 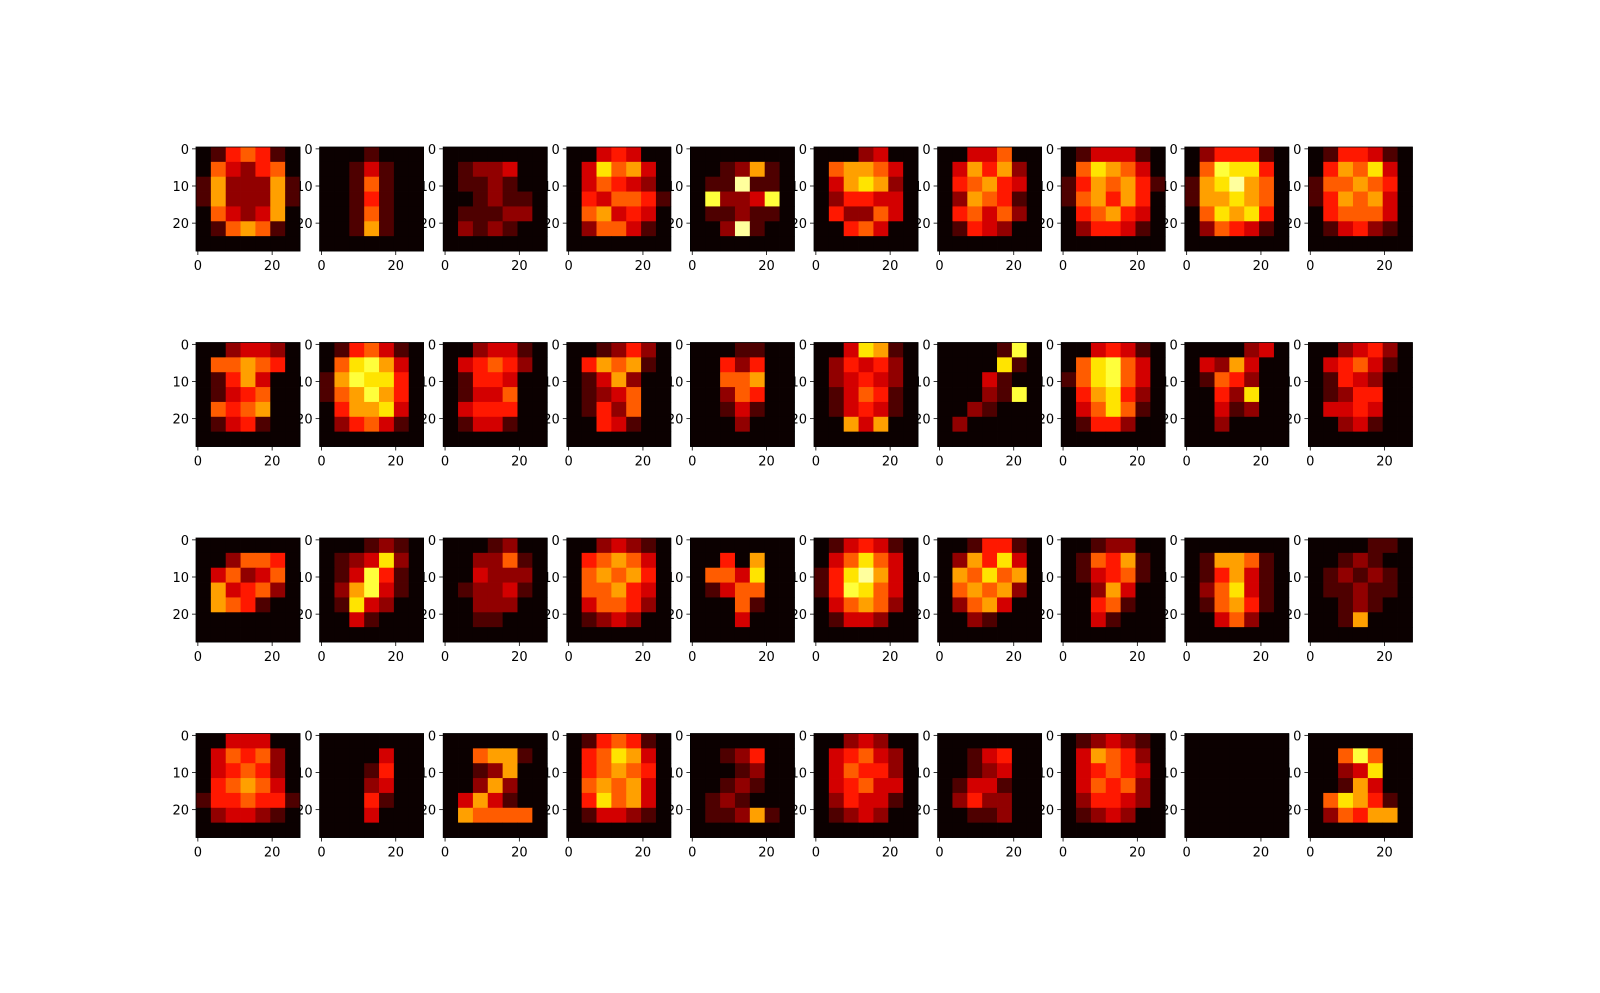 What do you see at coordinates (180, 224) in the screenshot?
I see `y-tick-label: 20` at bounding box center [180, 224].